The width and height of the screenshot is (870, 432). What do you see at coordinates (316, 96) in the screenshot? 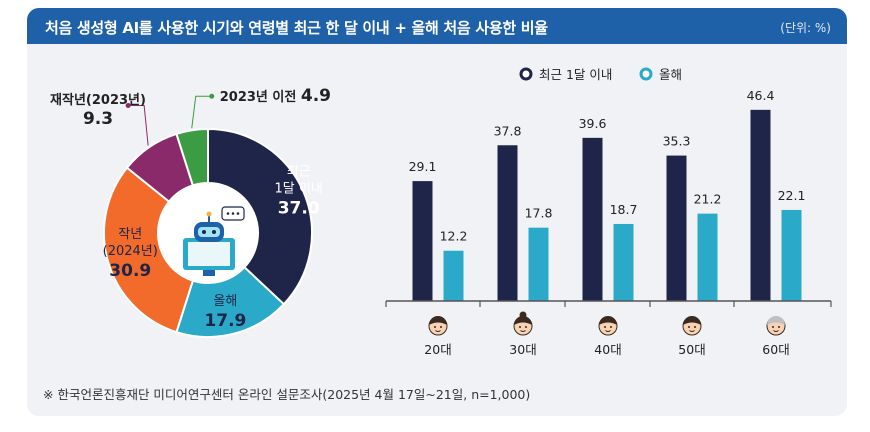
I see `slice-value-4: 4.9` at bounding box center [316, 96].